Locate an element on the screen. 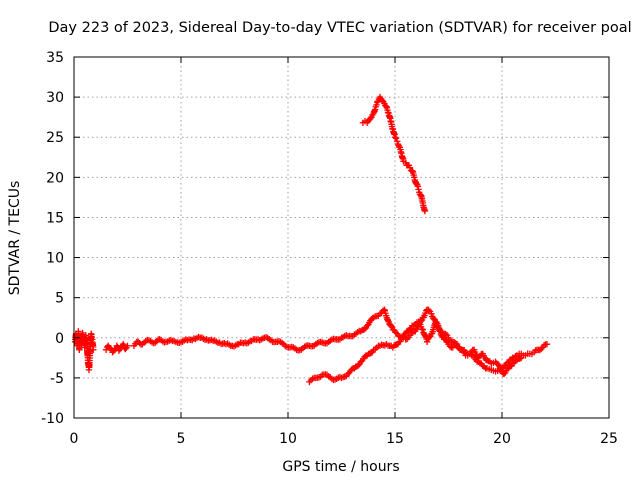 This screenshot has width=640, height=480. x-tick-label: 5 is located at coordinates (181, 439).